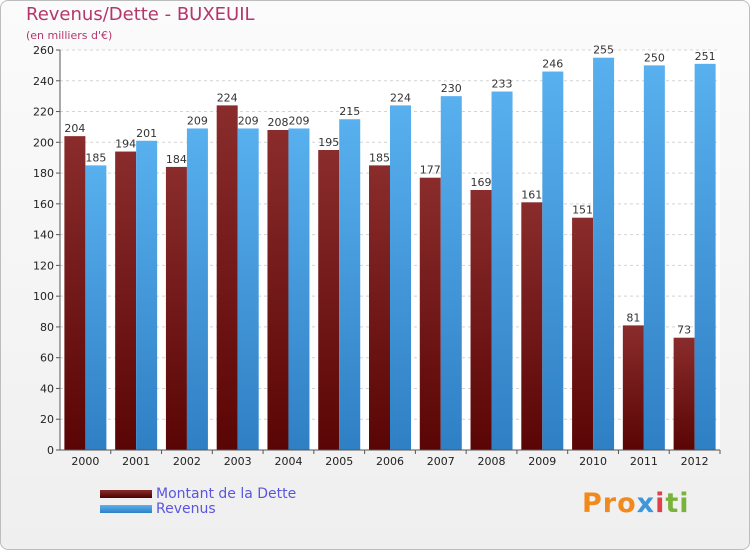 Image resolution: width=750 pixels, height=550 pixels. What do you see at coordinates (379, 157) in the screenshot?
I see `data-label-dette: 185` at bounding box center [379, 157].